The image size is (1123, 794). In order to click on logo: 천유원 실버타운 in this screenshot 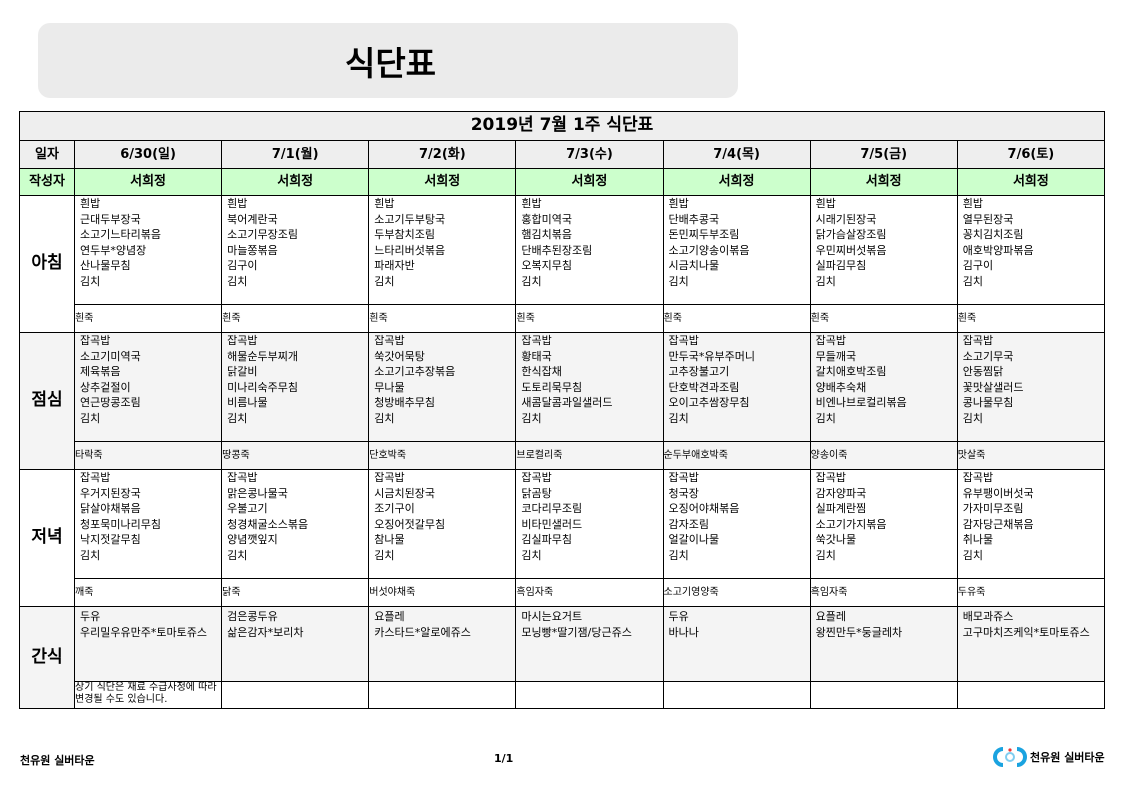, I will do `click(1049, 757)`.